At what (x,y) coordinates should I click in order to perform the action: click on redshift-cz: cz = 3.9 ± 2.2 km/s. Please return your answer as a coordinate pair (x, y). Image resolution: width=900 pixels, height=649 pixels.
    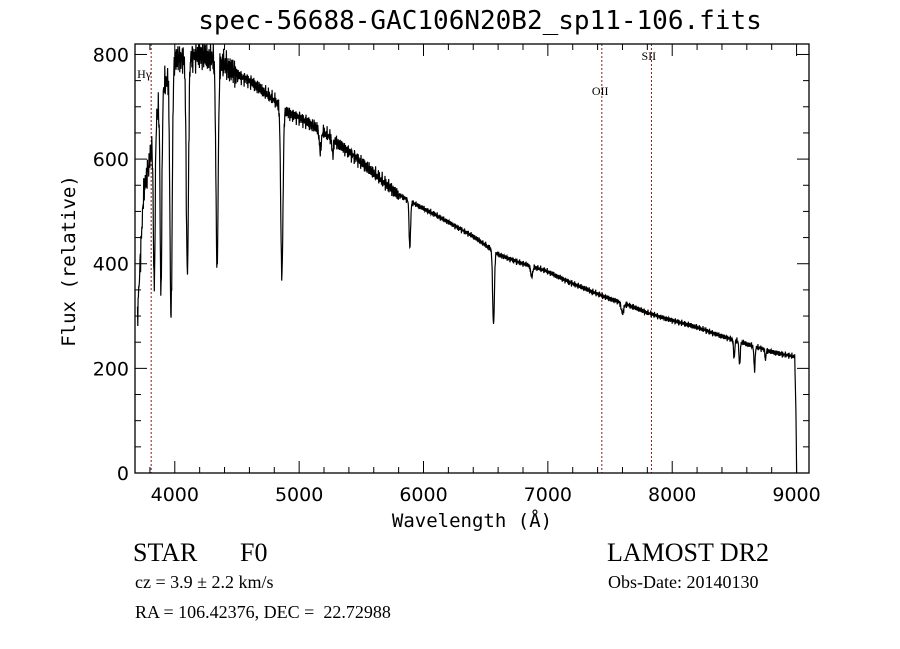
    Looking at the image, I should click on (204, 582).